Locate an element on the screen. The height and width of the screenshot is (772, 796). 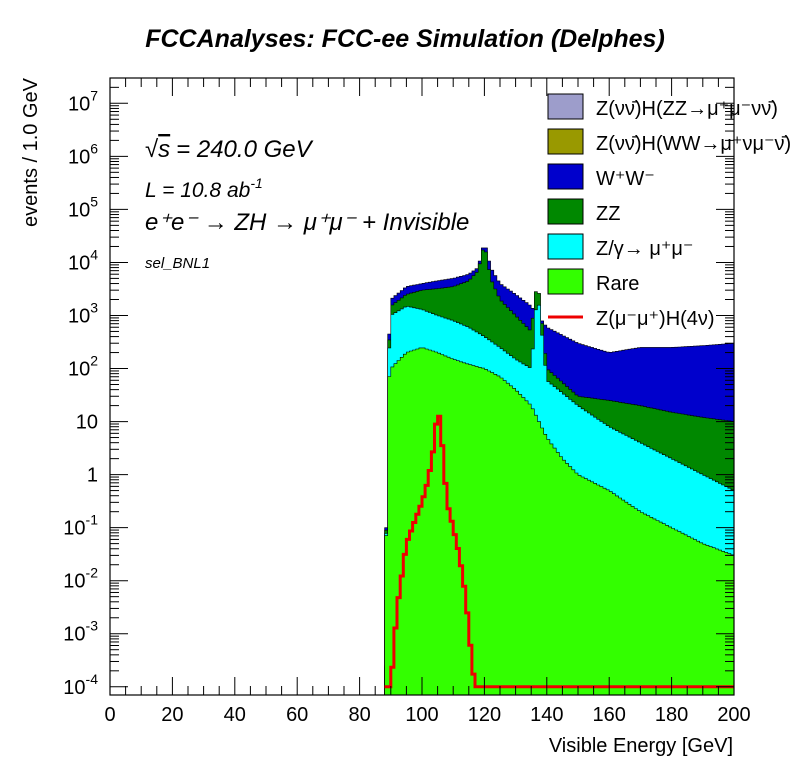
x-tick-label: 180 is located at coordinates (671, 715).